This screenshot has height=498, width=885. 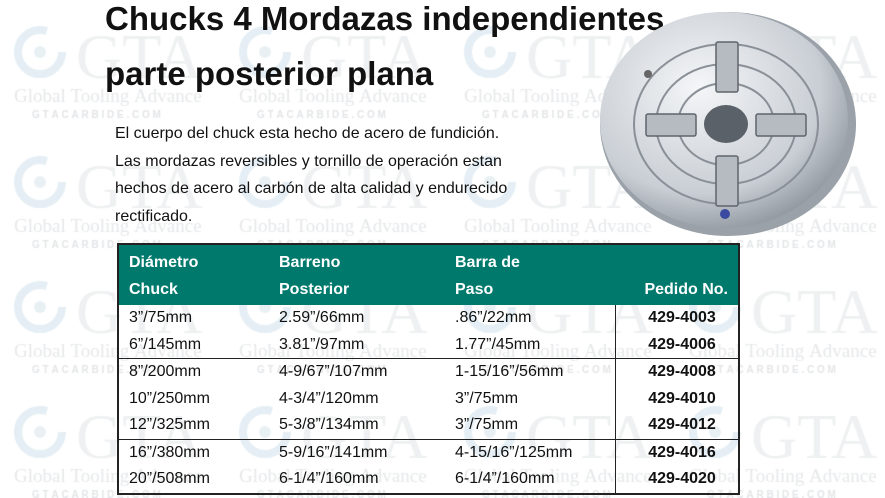 What do you see at coordinates (677, 425) in the screenshot?
I see `cell-pedido: 429-4012` at bounding box center [677, 425].